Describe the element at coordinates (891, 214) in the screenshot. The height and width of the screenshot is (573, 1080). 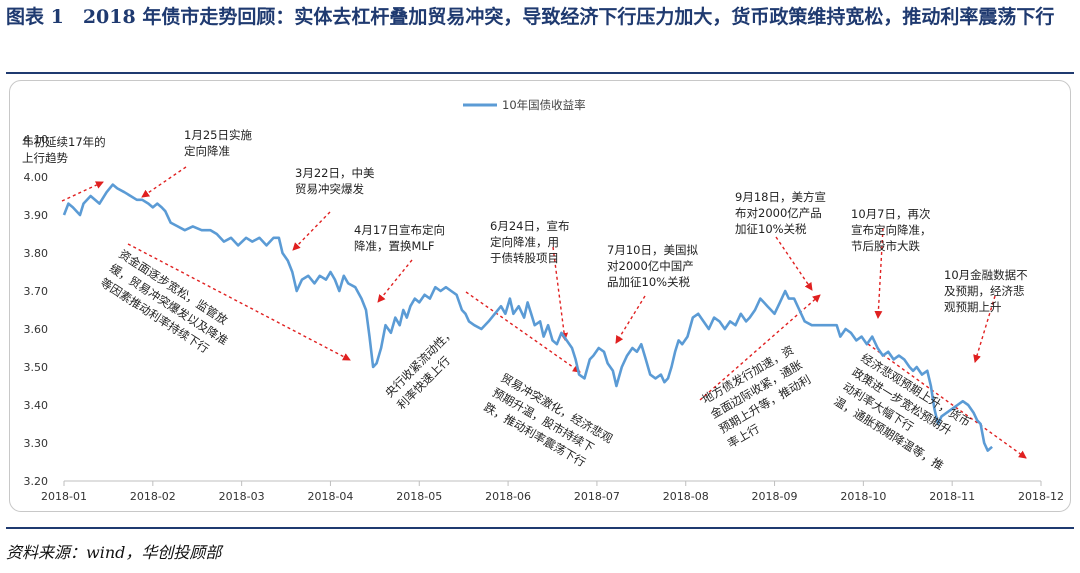
I see `annotation-line: 10月7日，再次` at that location.